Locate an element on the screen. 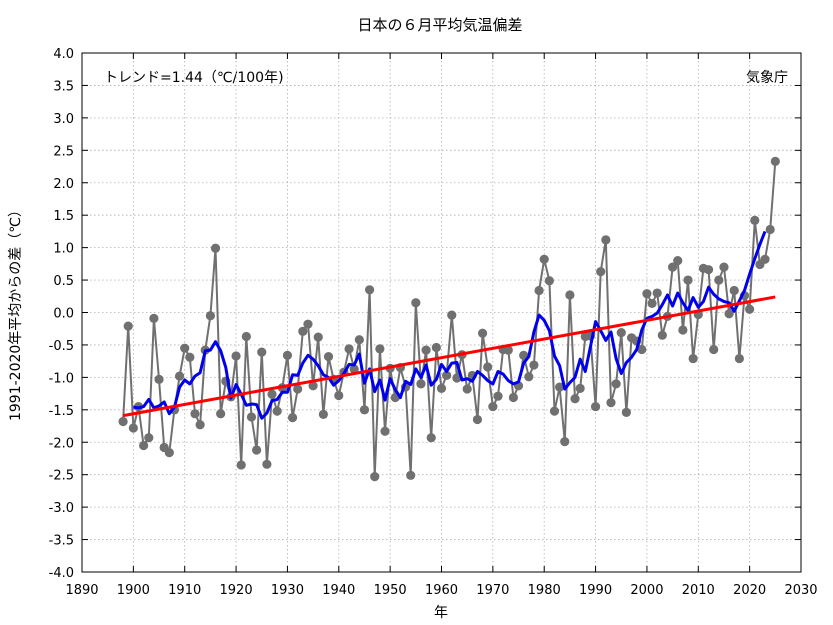 The image size is (833, 625). y-tick-label: -2.0 is located at coordinates (61, 443).